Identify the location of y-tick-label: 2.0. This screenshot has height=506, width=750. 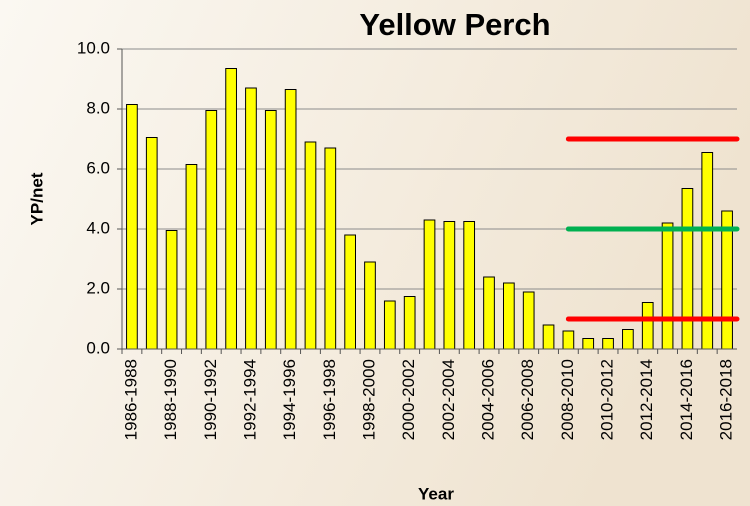
(98, 287).